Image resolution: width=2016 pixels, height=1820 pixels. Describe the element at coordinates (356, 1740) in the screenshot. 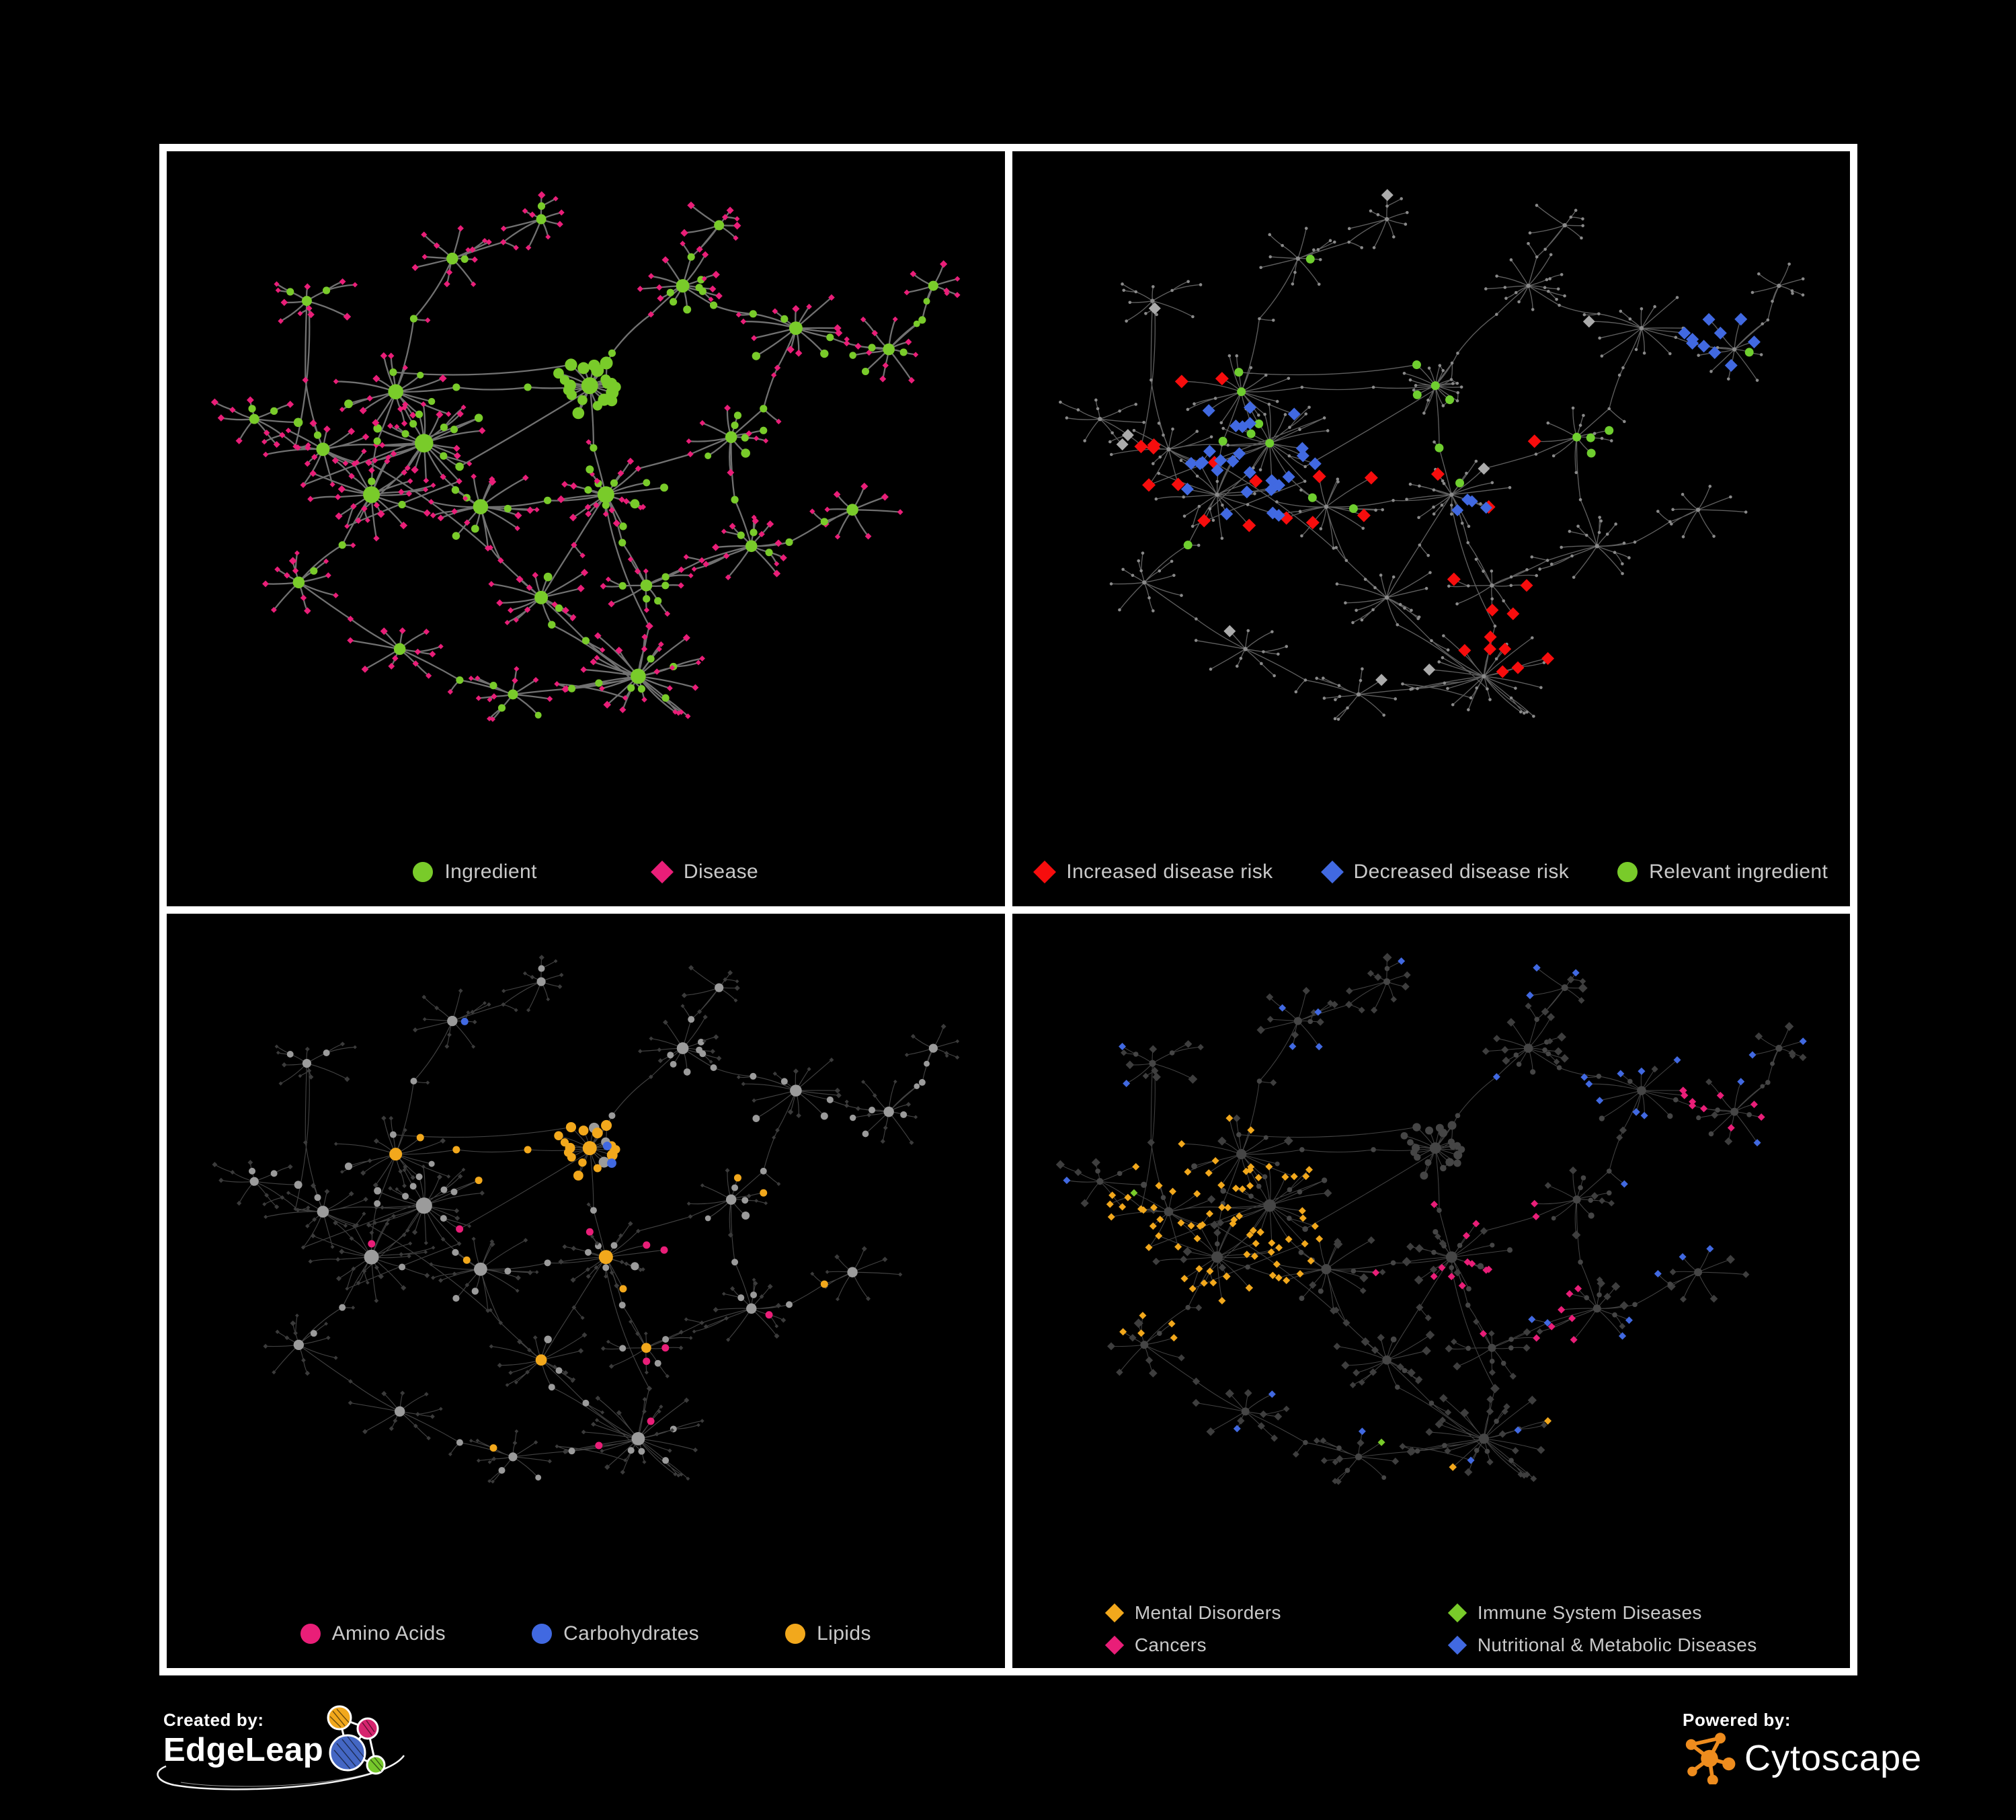

I see `edgeleap-network-icon` at that location.